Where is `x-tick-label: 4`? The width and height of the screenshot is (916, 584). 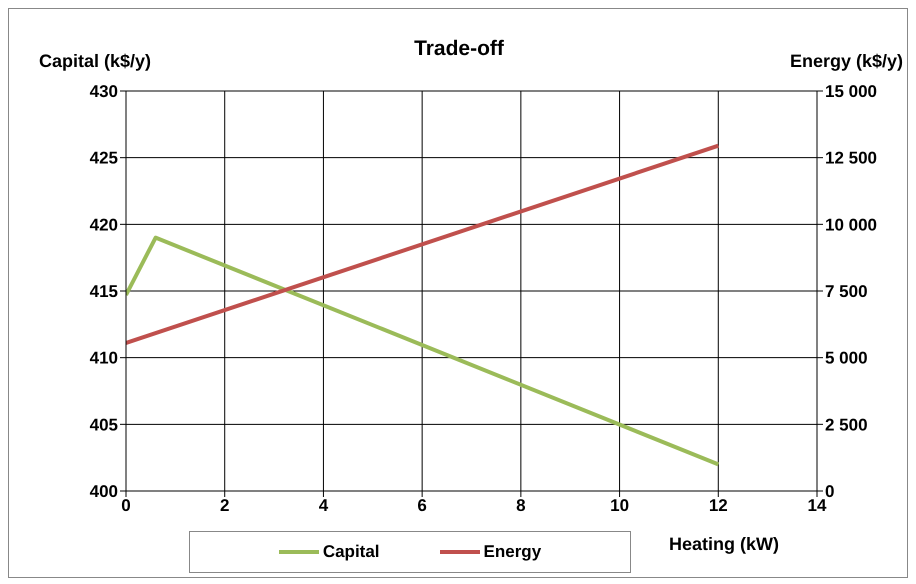
x-tick-label: 4 is located at coordinates (323, 506).